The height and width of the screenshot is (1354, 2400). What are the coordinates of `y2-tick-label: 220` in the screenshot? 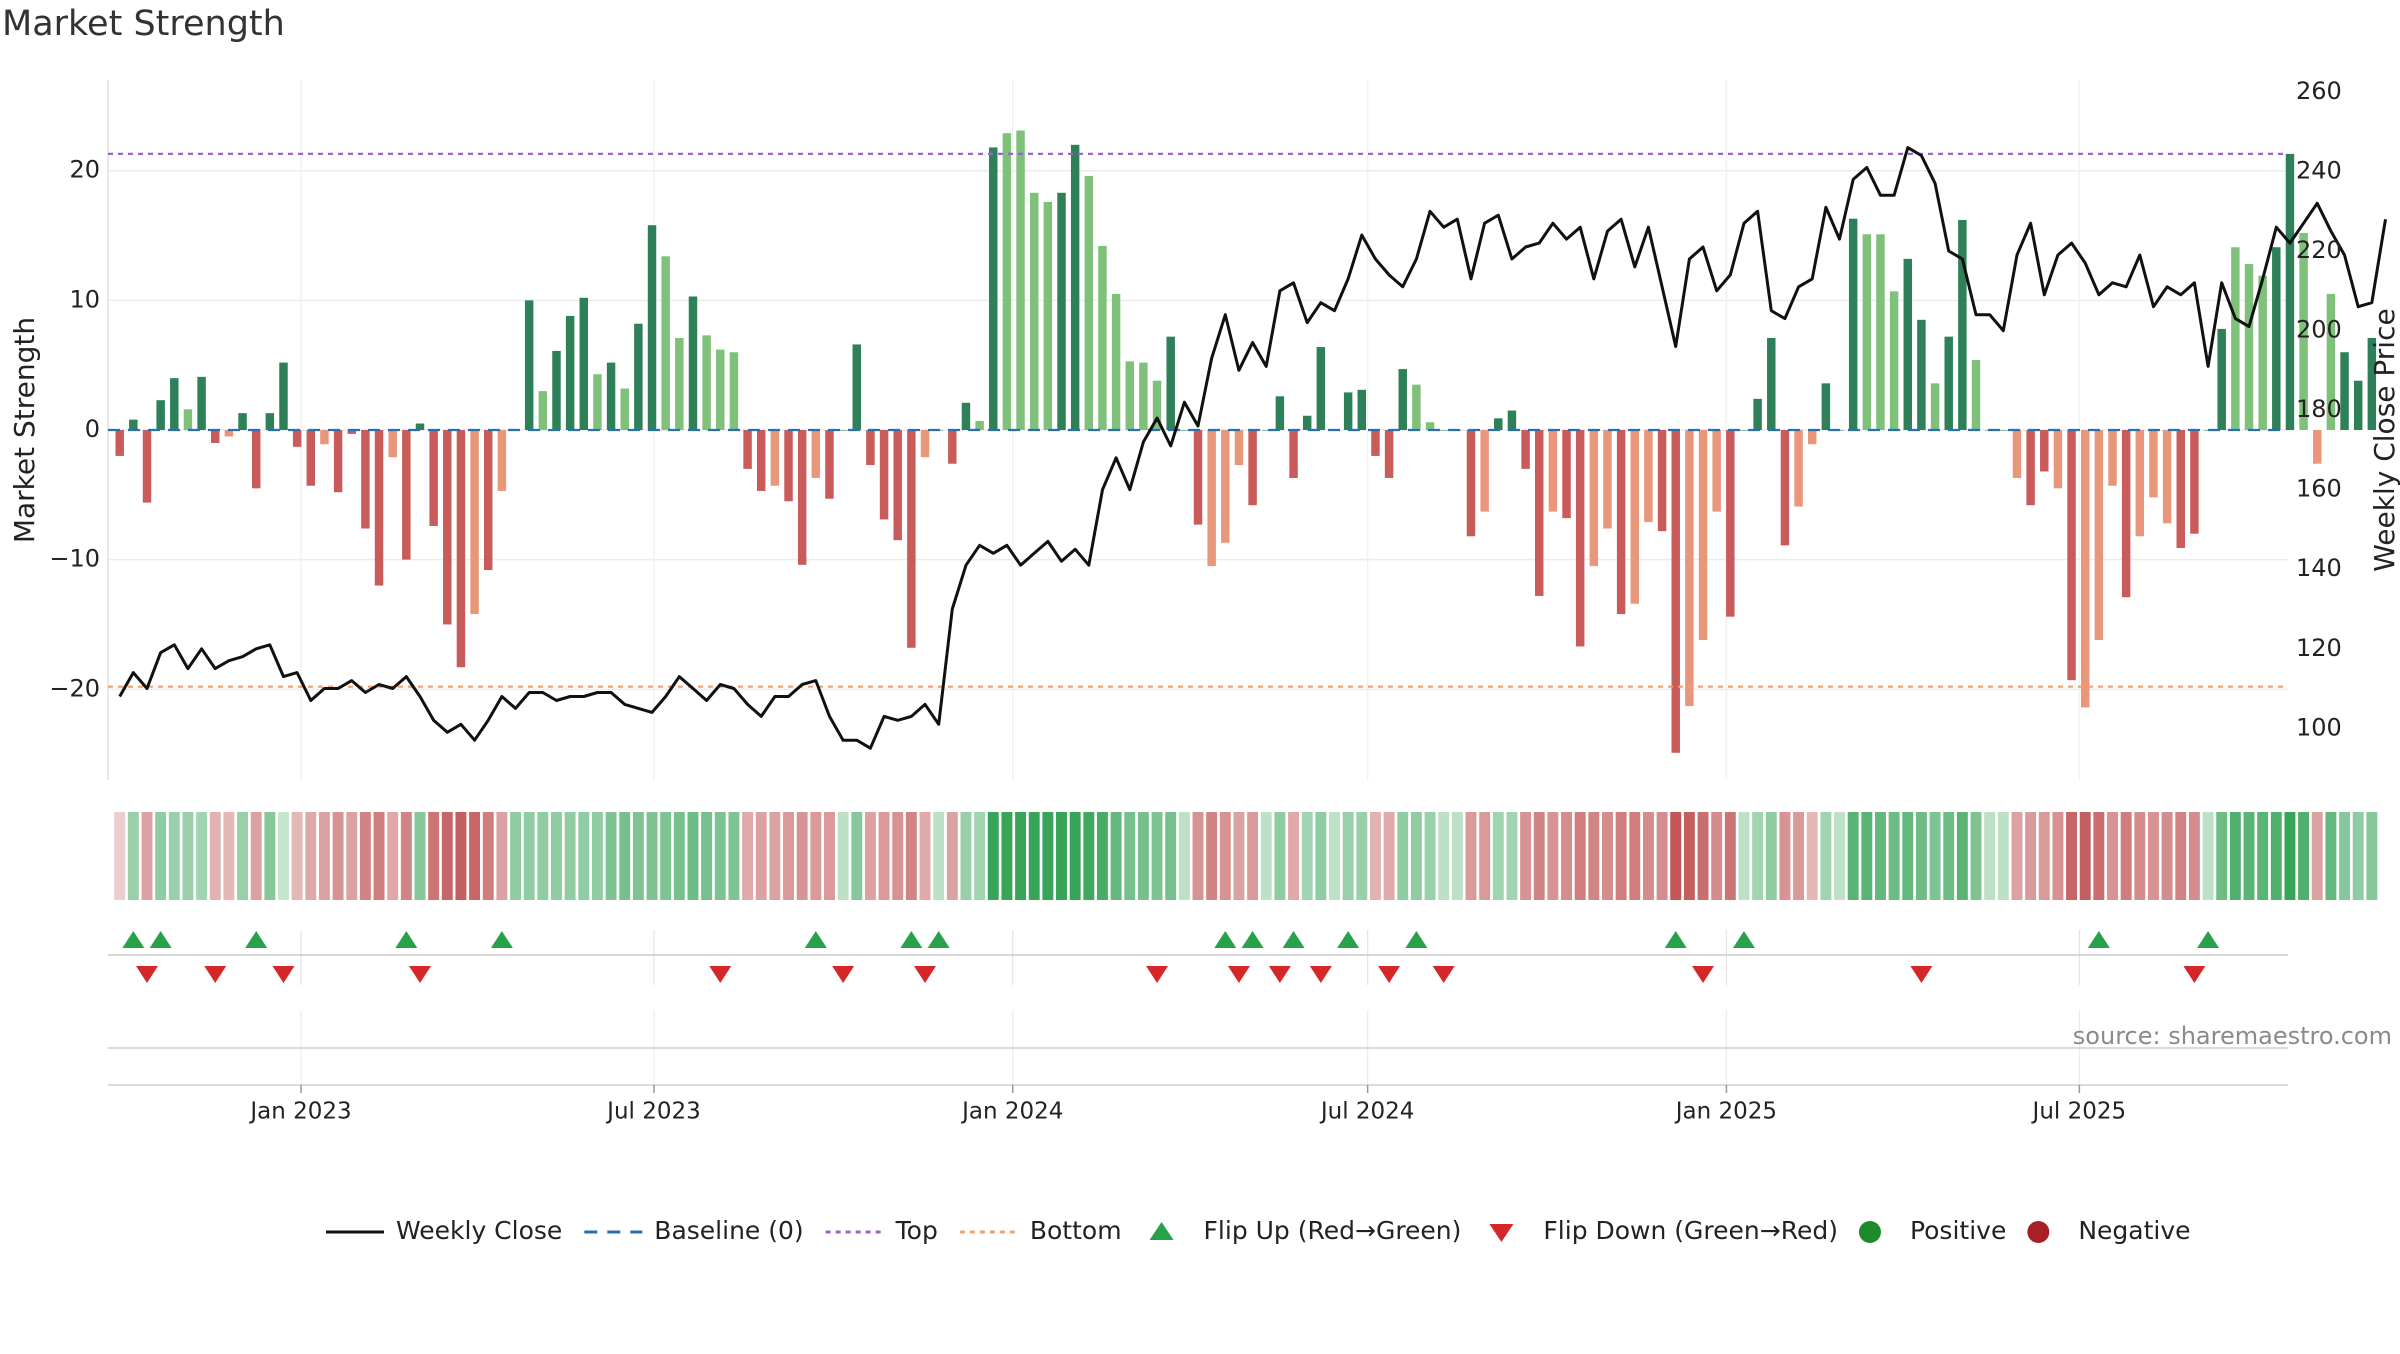 It's located at (2319, 250).